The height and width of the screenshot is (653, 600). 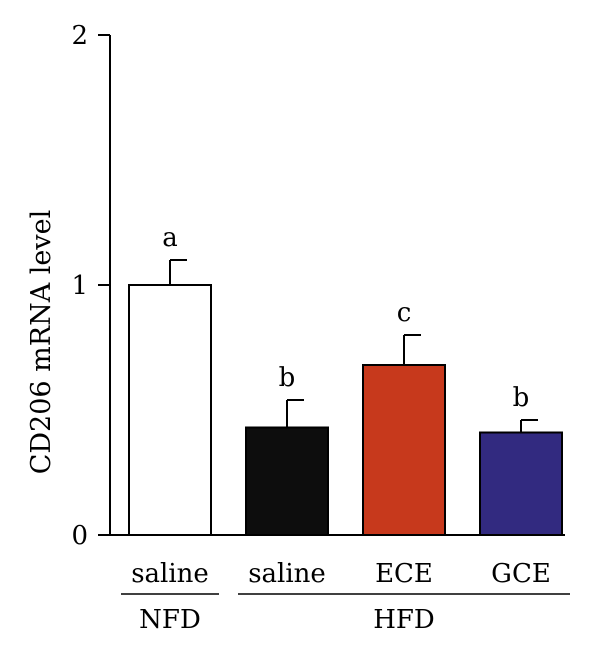 I want to click on y-tick-label-0: 0, so click(x=79, y=536).